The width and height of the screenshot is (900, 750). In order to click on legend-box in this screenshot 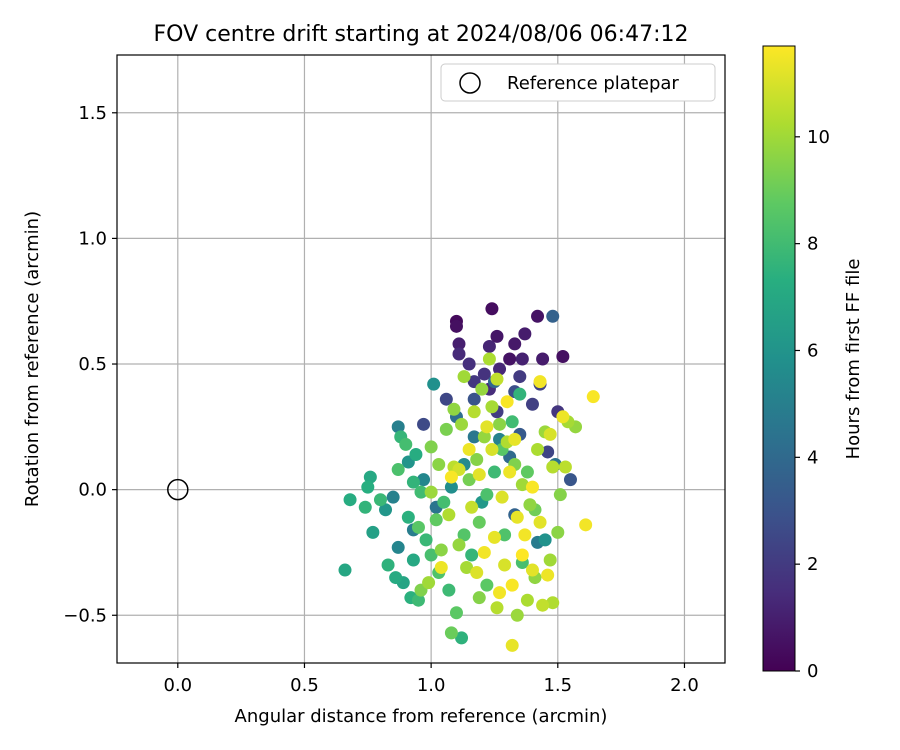, I will do `click(578, 82)`.